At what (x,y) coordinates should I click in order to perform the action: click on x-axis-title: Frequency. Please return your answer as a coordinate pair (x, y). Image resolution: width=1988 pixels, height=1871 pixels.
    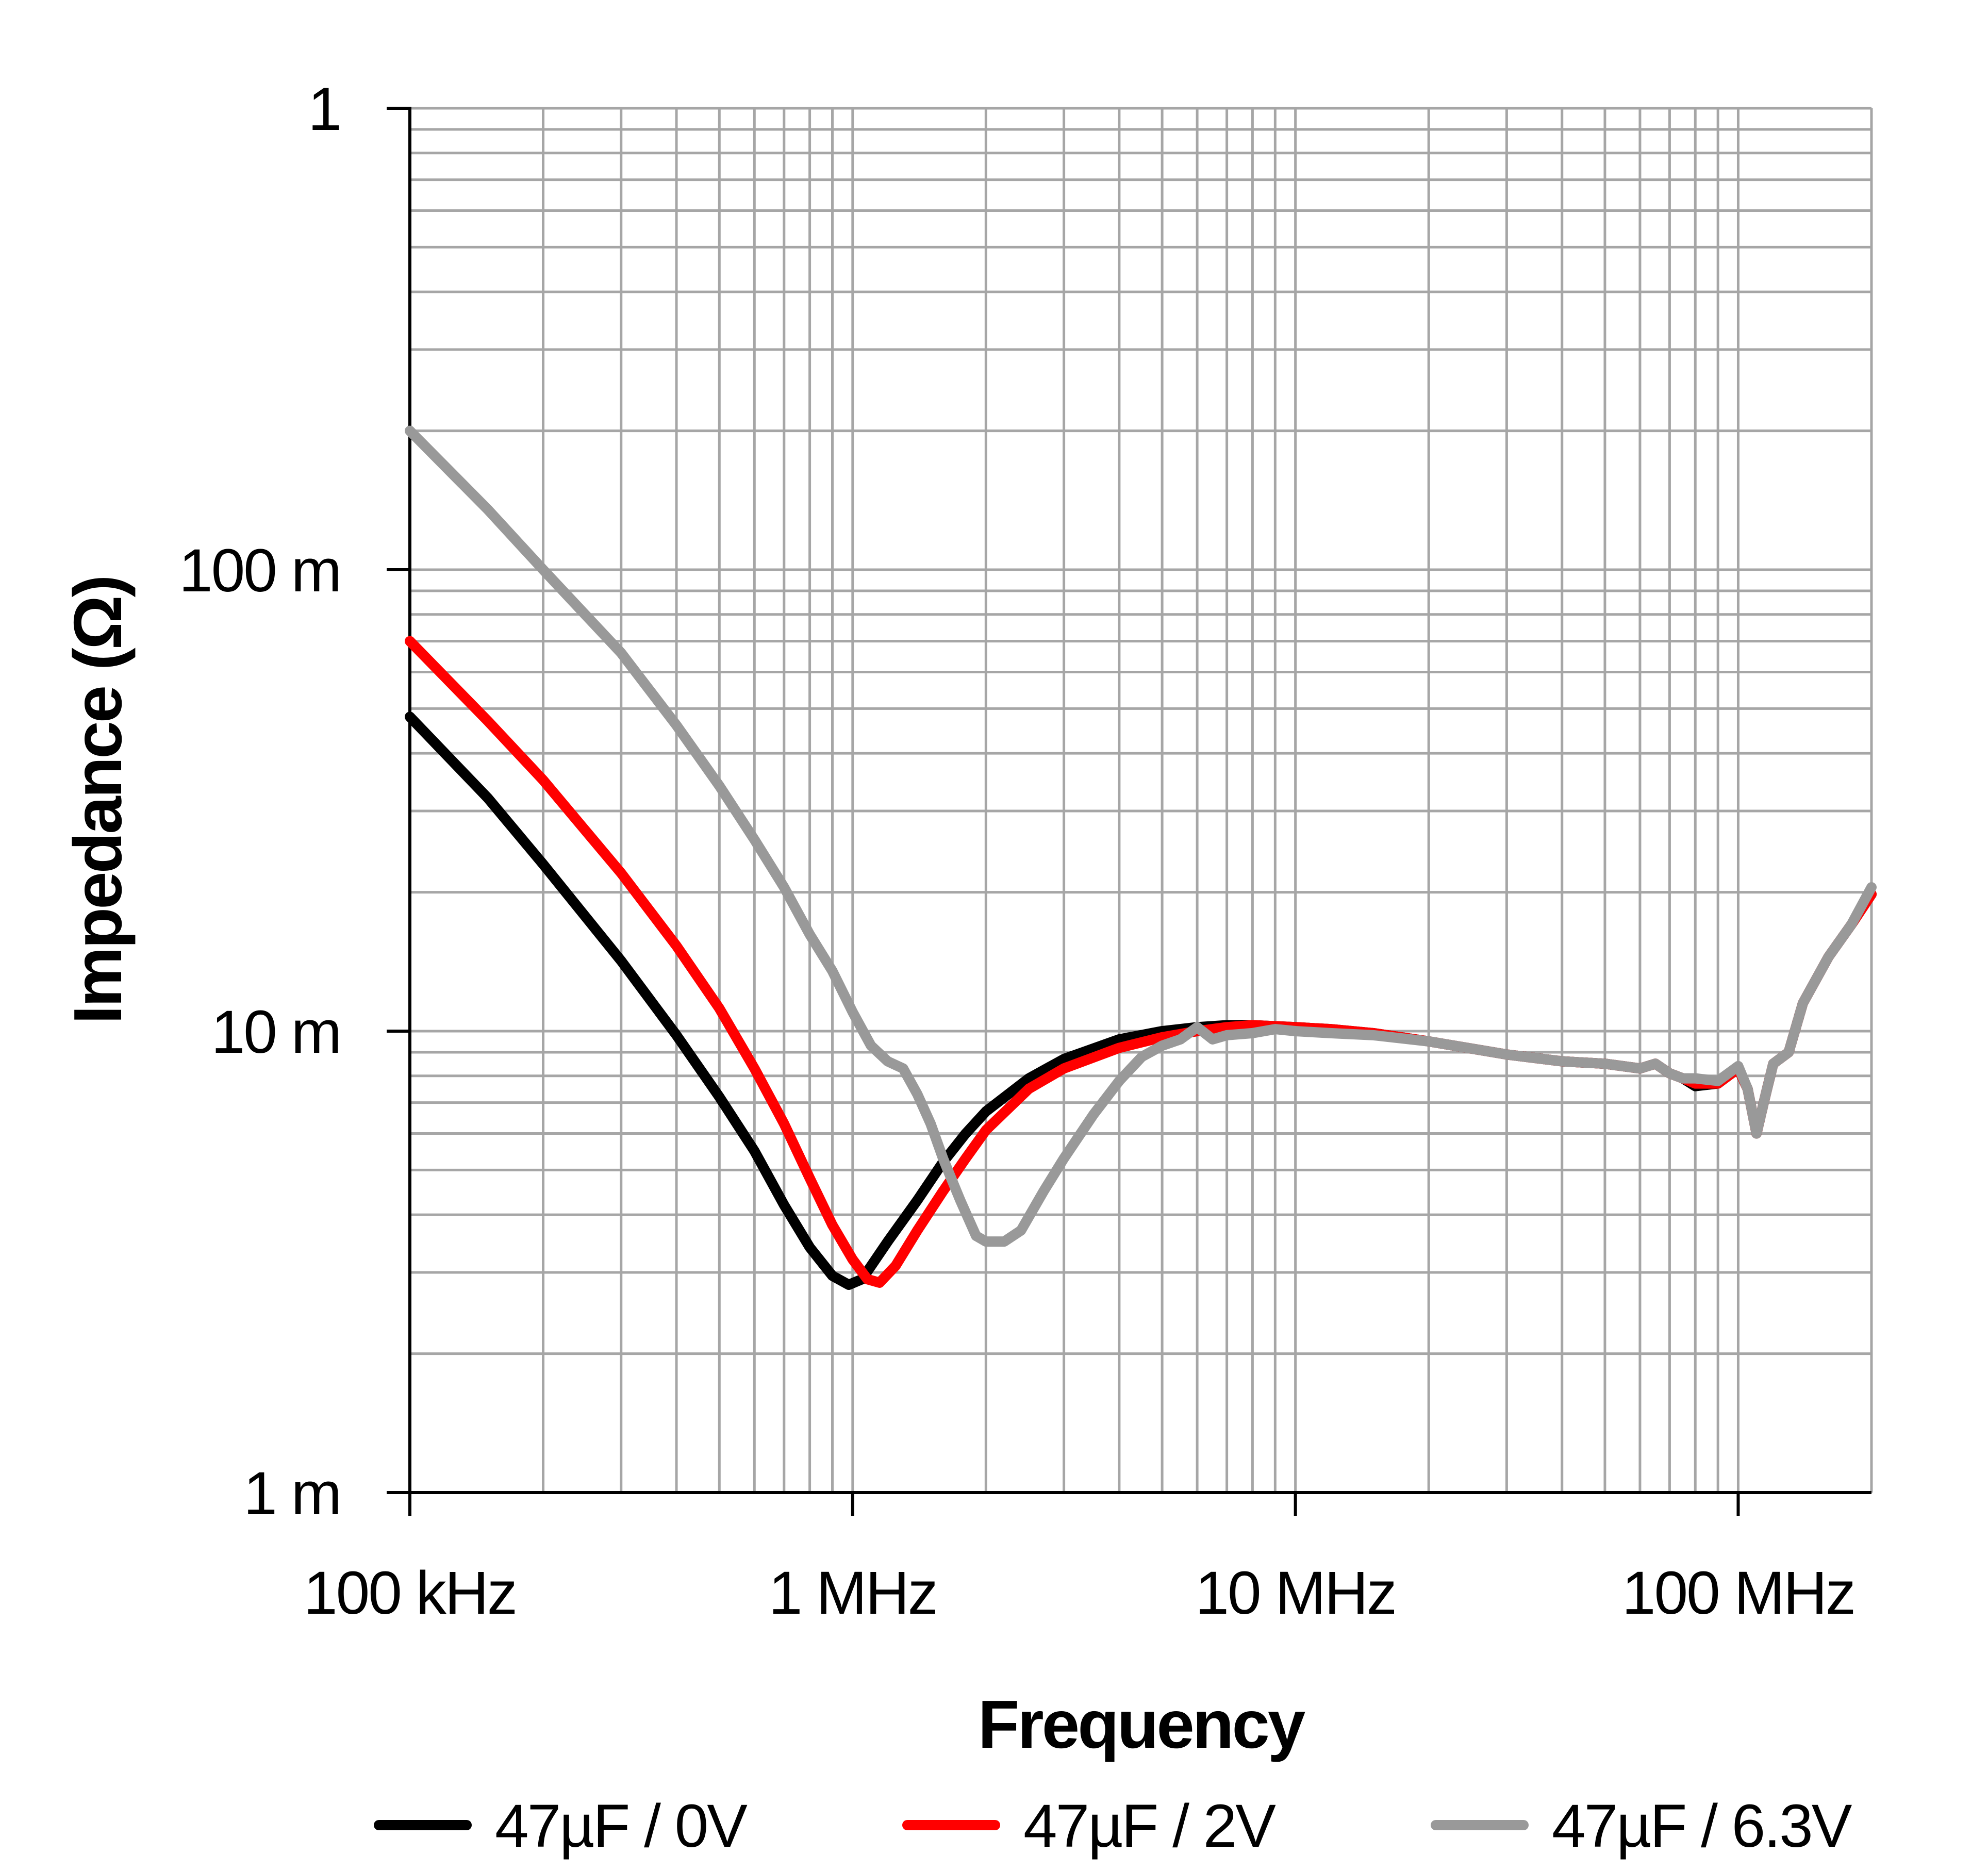
    Looking at the image, I should click on (1141, 1724).